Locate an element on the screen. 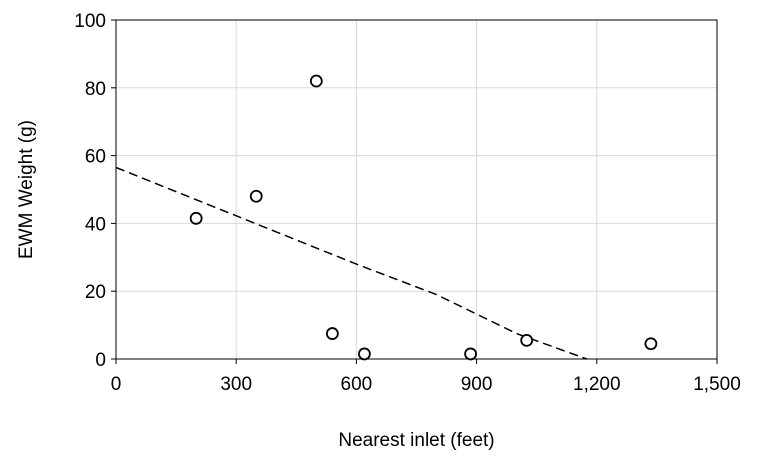 Image resolution: width=757 pixels, height=462 pixels. x-tick-label: 600 is located at coordinates (357, 384).